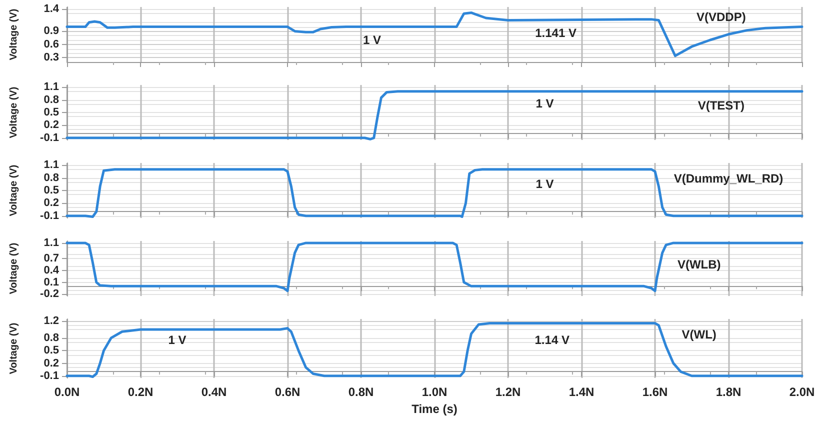 Image resolution: width=824 pixels, height=426 pixels. I want to click on y-tick-label: 0.6, so click(51, 44).